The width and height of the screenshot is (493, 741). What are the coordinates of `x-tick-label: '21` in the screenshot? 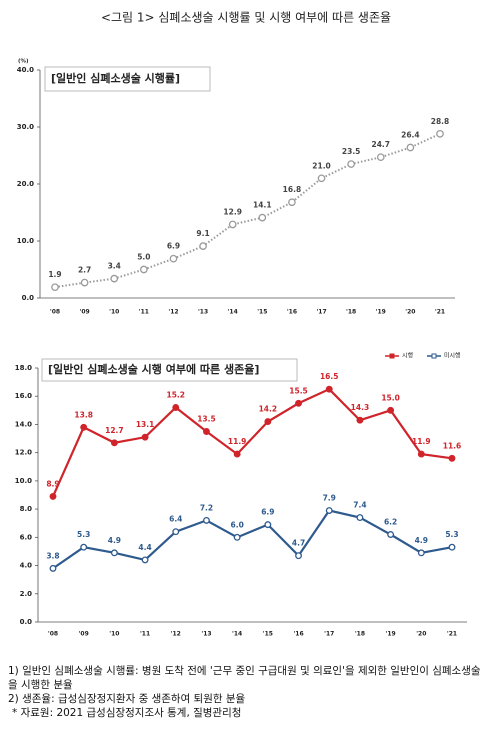 It's located at (452, 634).